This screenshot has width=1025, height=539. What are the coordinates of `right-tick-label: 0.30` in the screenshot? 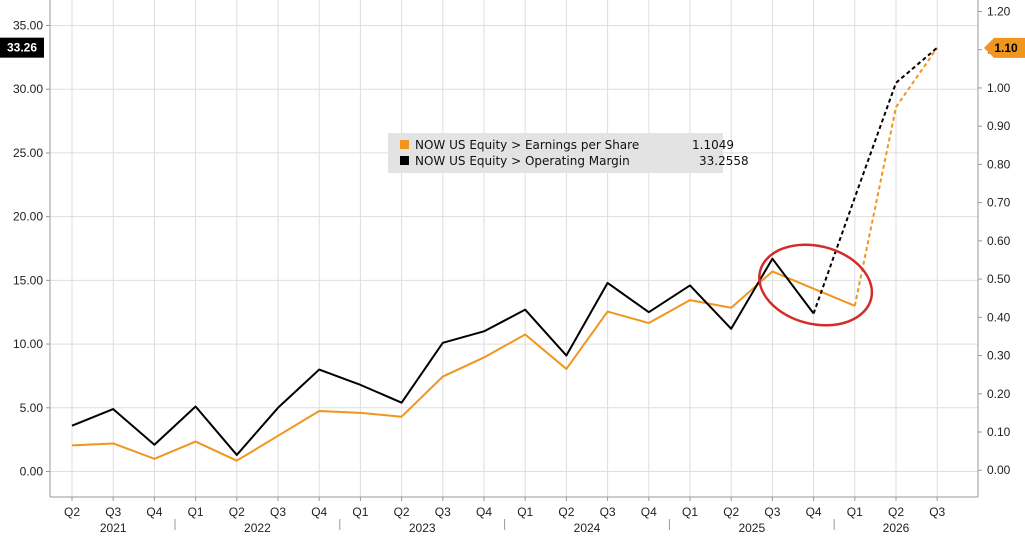 It's located at (999, 356).